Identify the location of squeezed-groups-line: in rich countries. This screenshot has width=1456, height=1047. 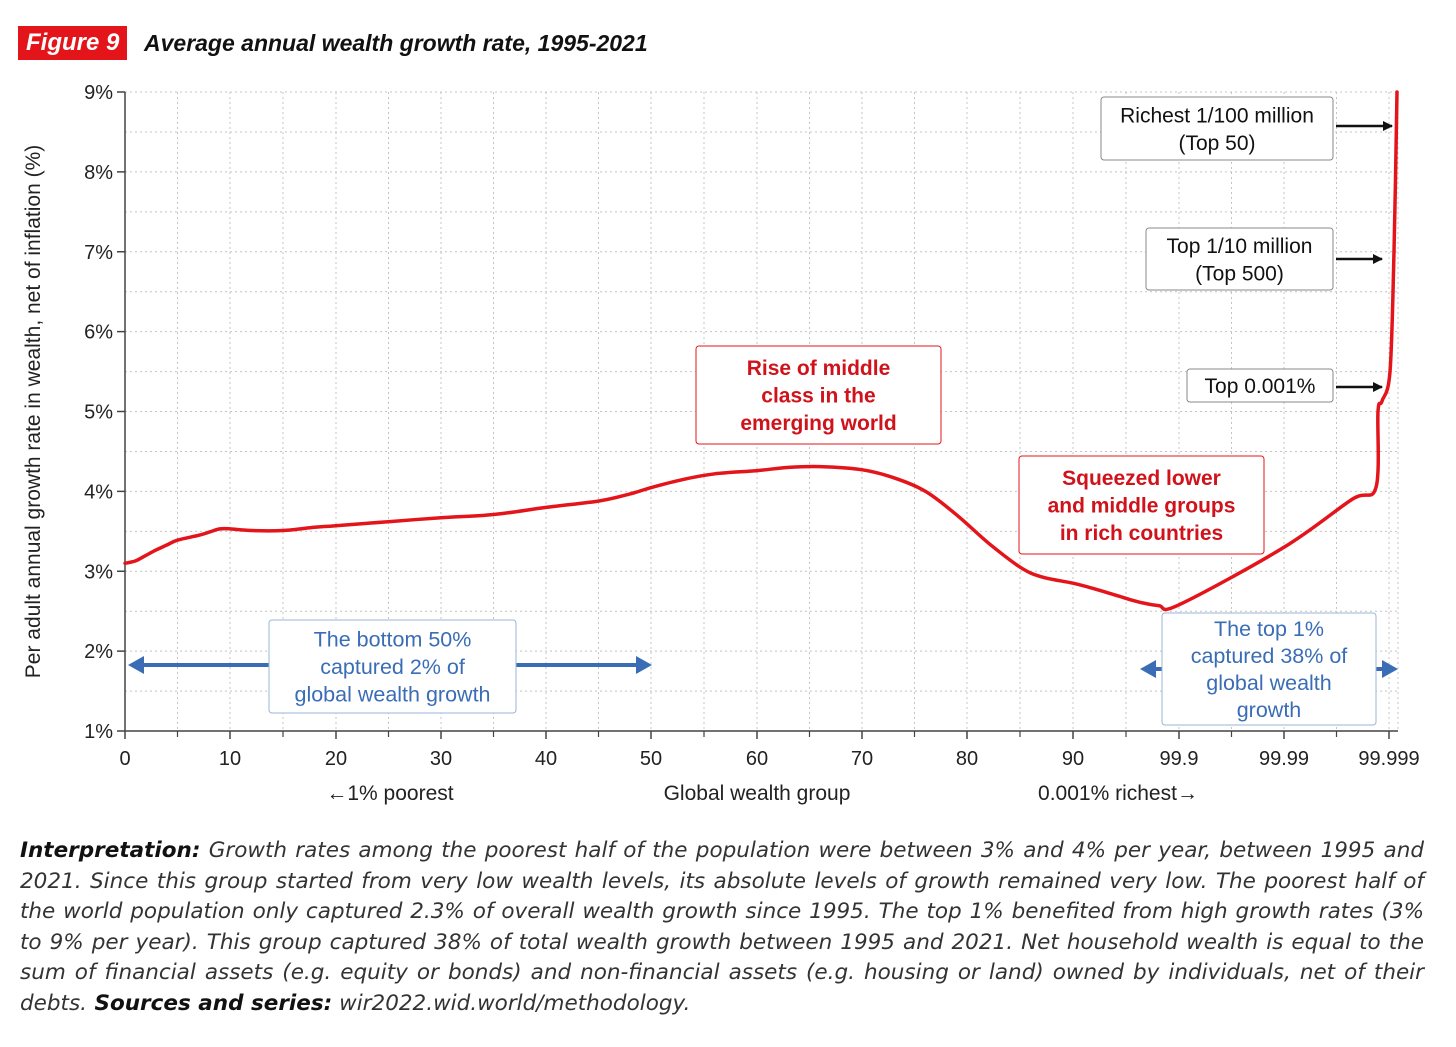
(1141, 533).